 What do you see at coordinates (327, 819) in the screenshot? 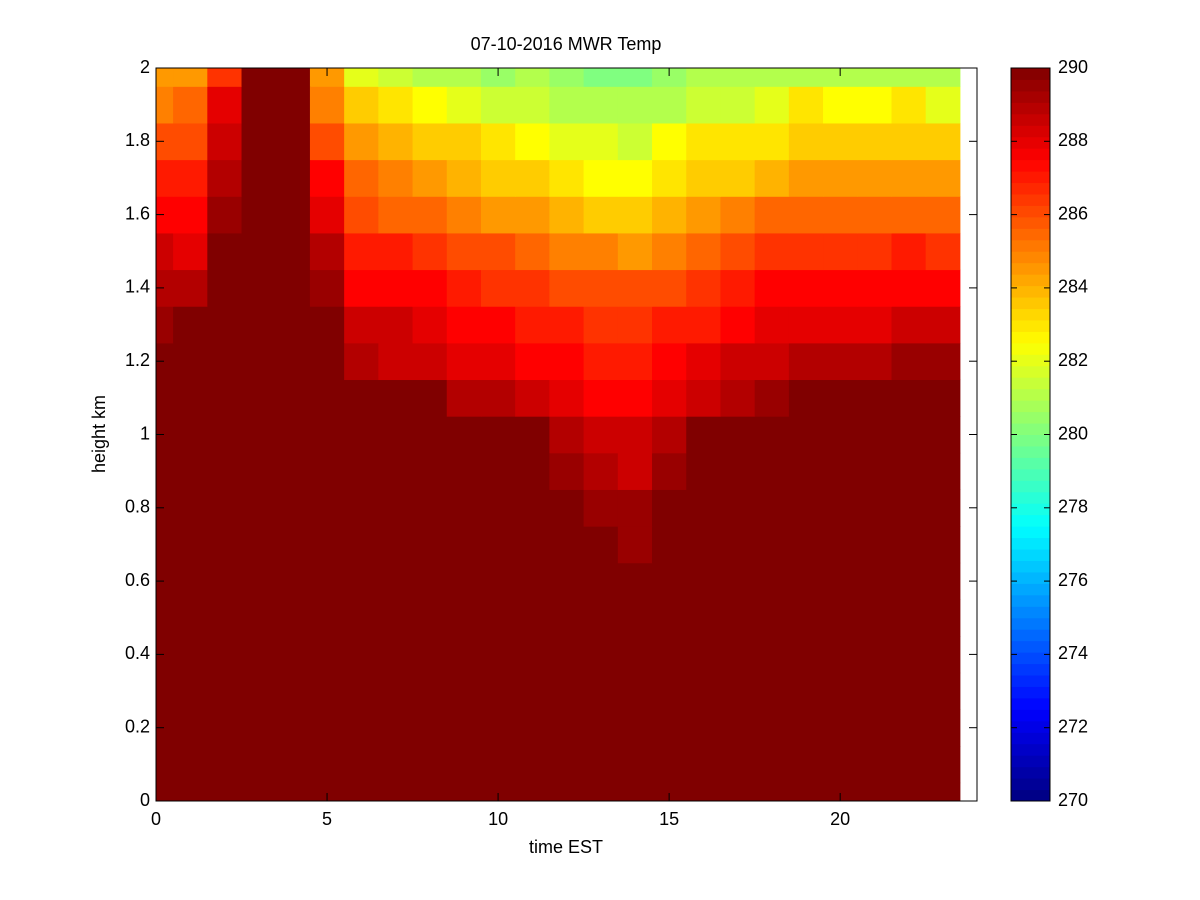
I see `x-tick-label: 5` at bounding box center [327, 819].